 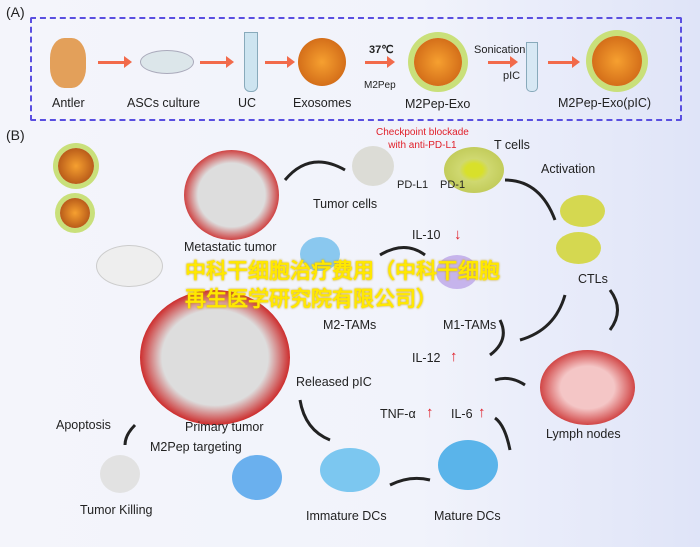 What do you see at coordinates (257, 477) in the screenshot?
I see `macrophage-icon` at bounding box center [257, 477].